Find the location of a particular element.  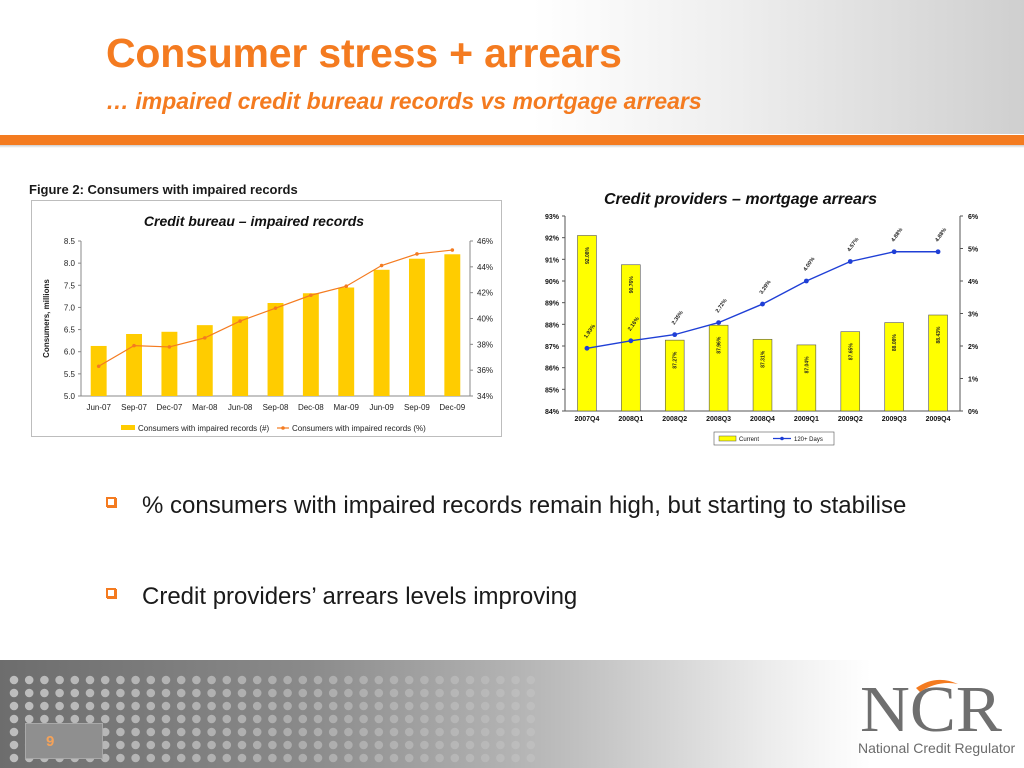

y-tick-label: 7.0 is located at coordinates (70, 307).